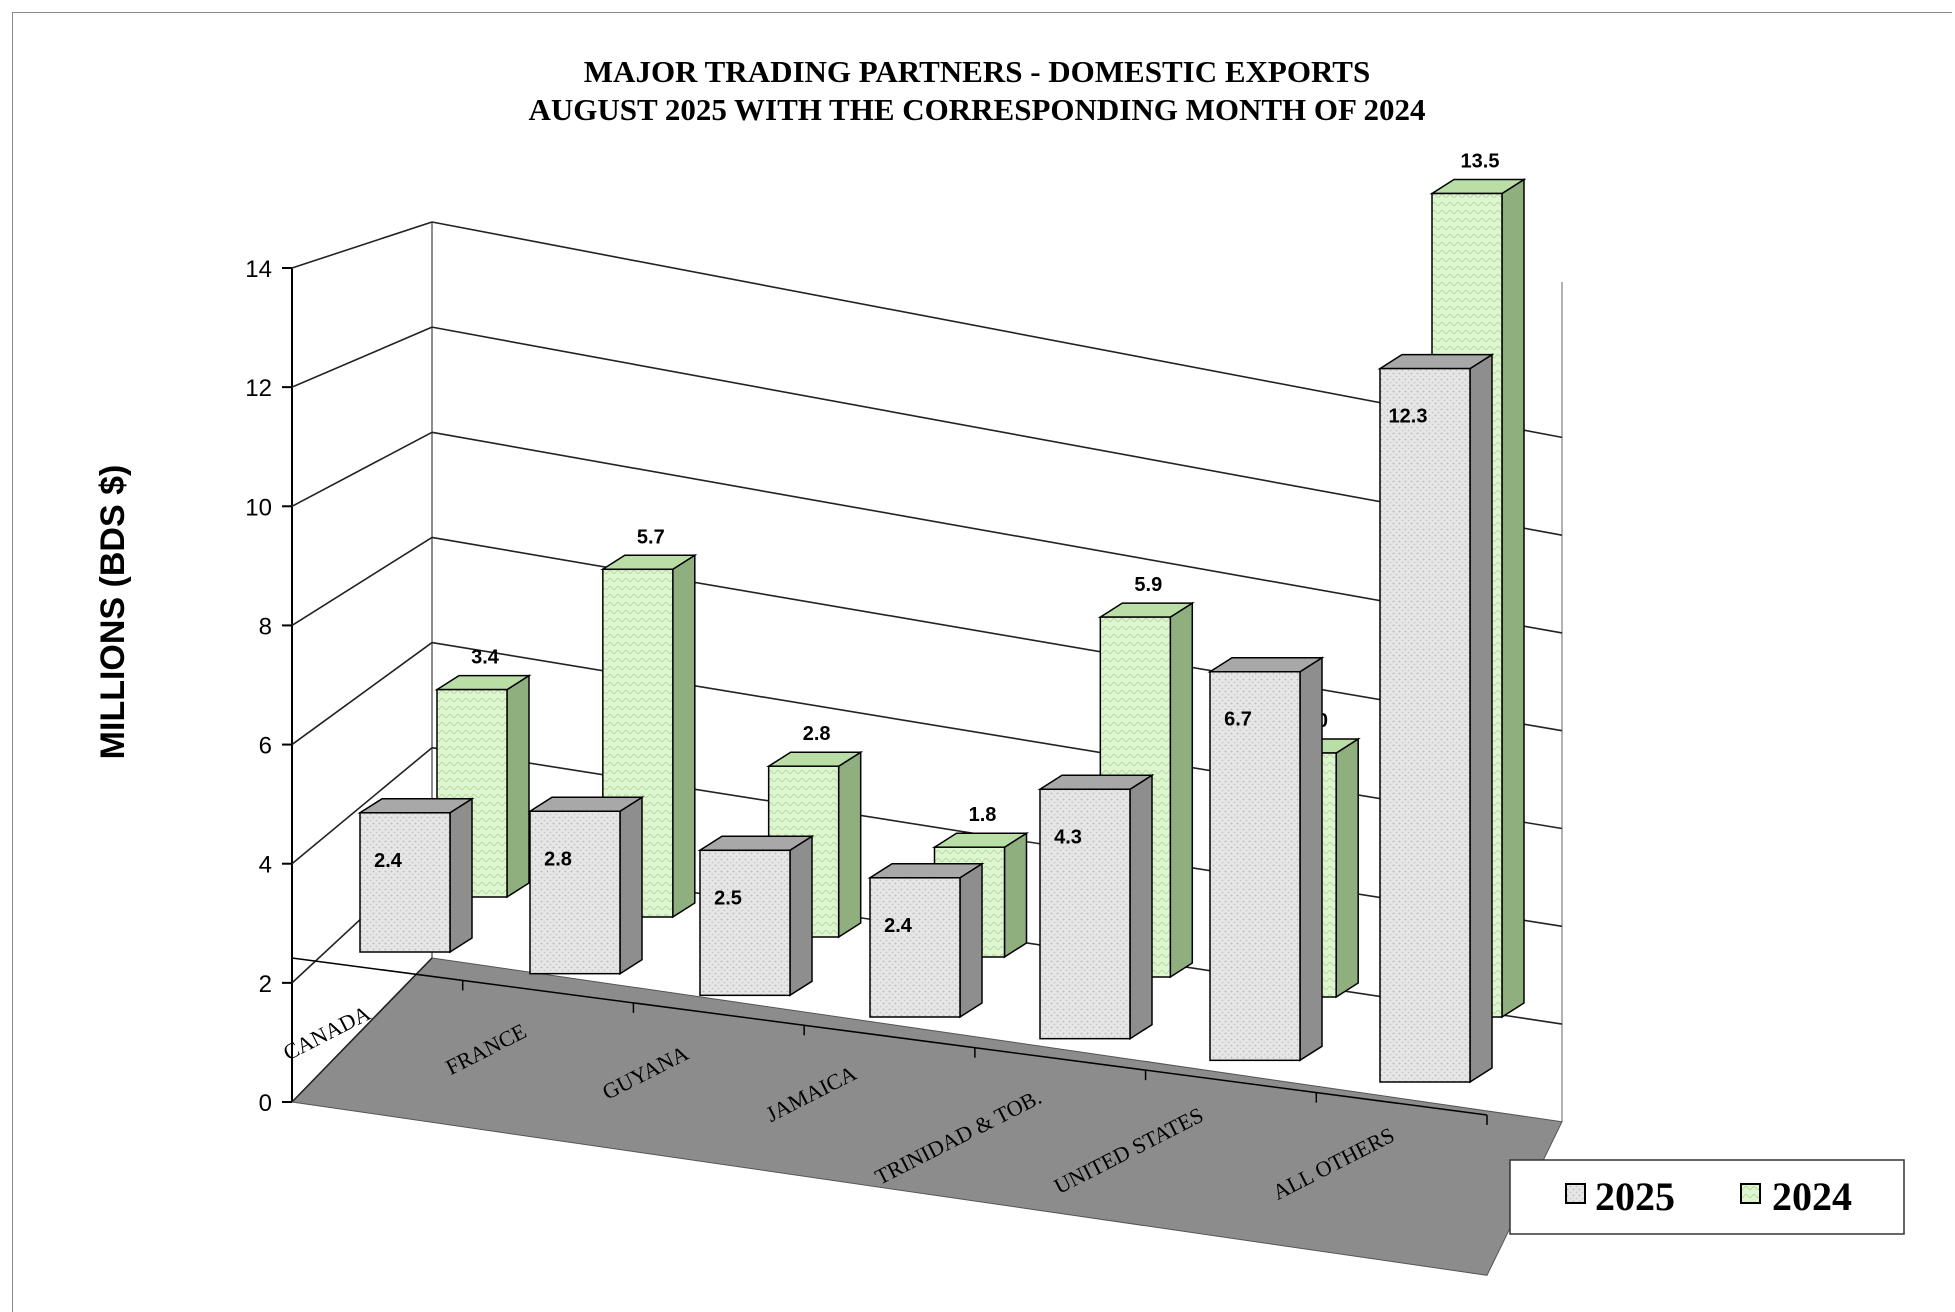  I want to click on legend-swatch-2024, so click(1750, 1193).